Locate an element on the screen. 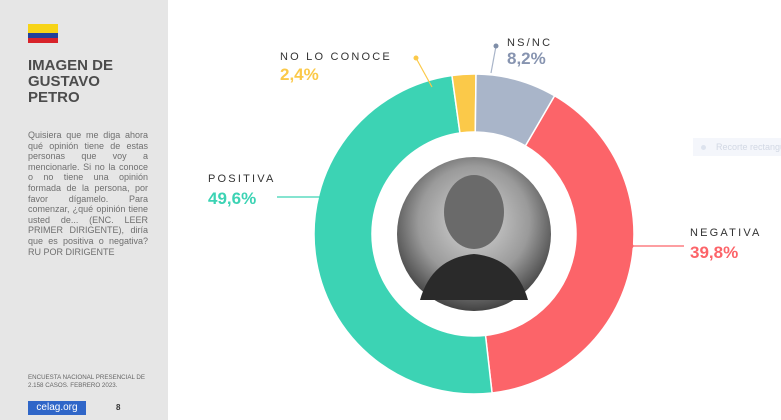 The width and height of the screenshot is (781, 420). slice-ns-nc is located at coordinates (515, 110).